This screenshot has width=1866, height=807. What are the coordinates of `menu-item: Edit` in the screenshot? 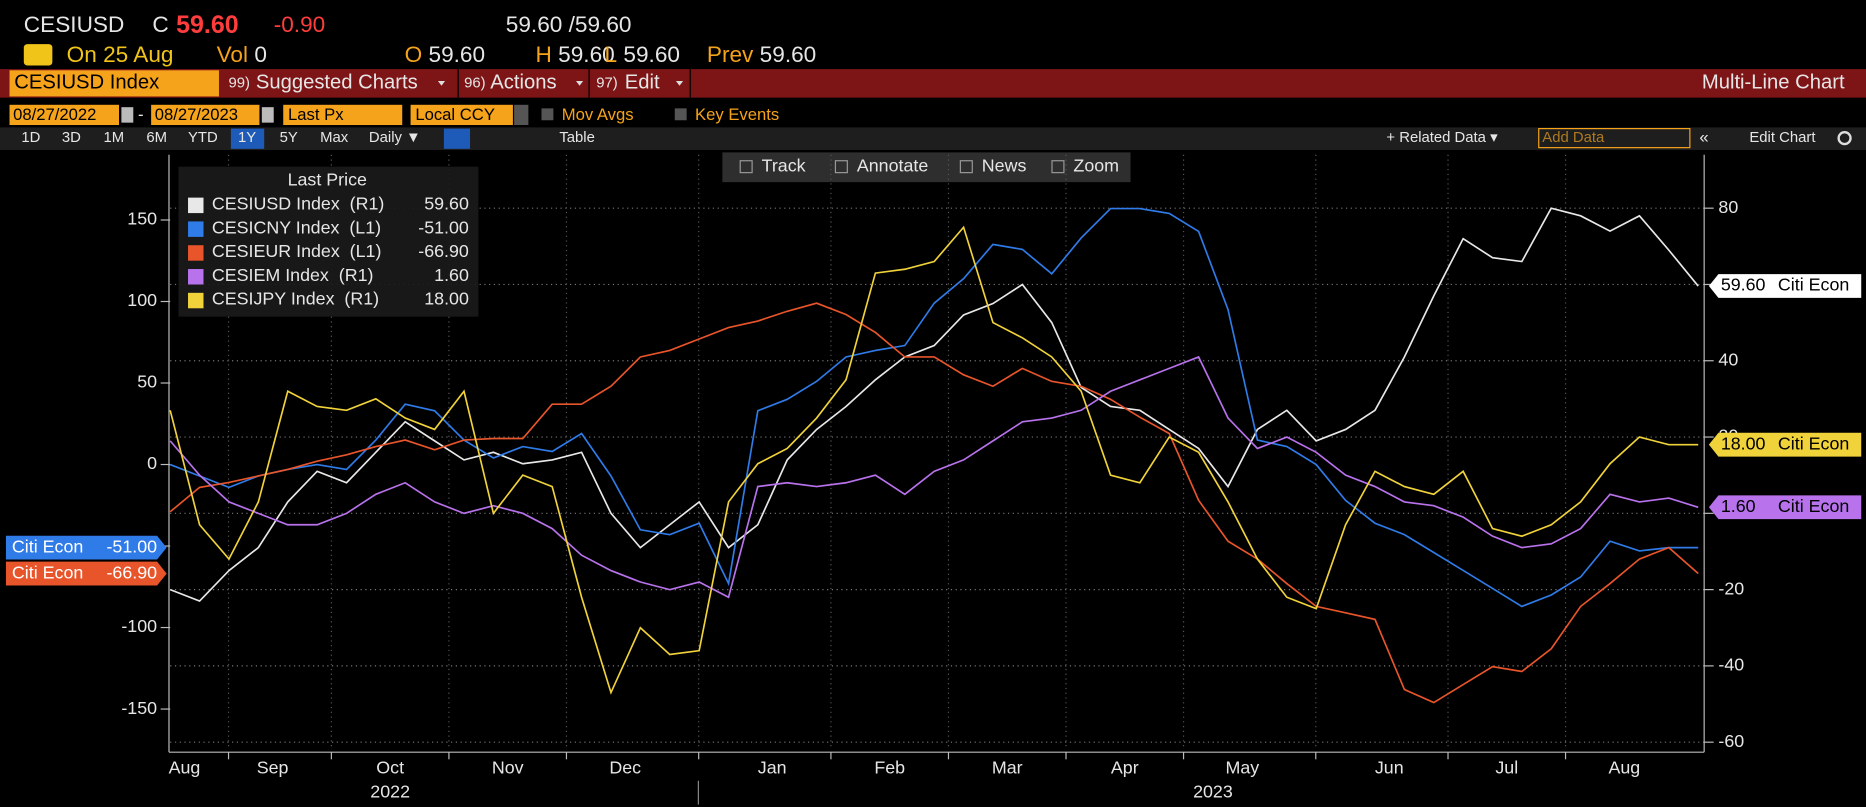 It's located at (642, 83).